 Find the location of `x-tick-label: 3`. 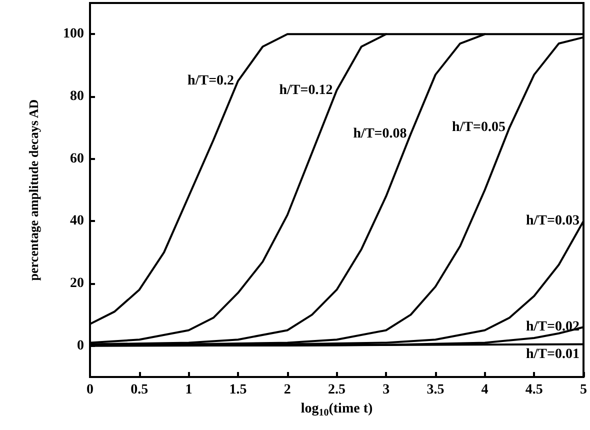

x-tick-label: 3 is located at coordinates (386, 390).